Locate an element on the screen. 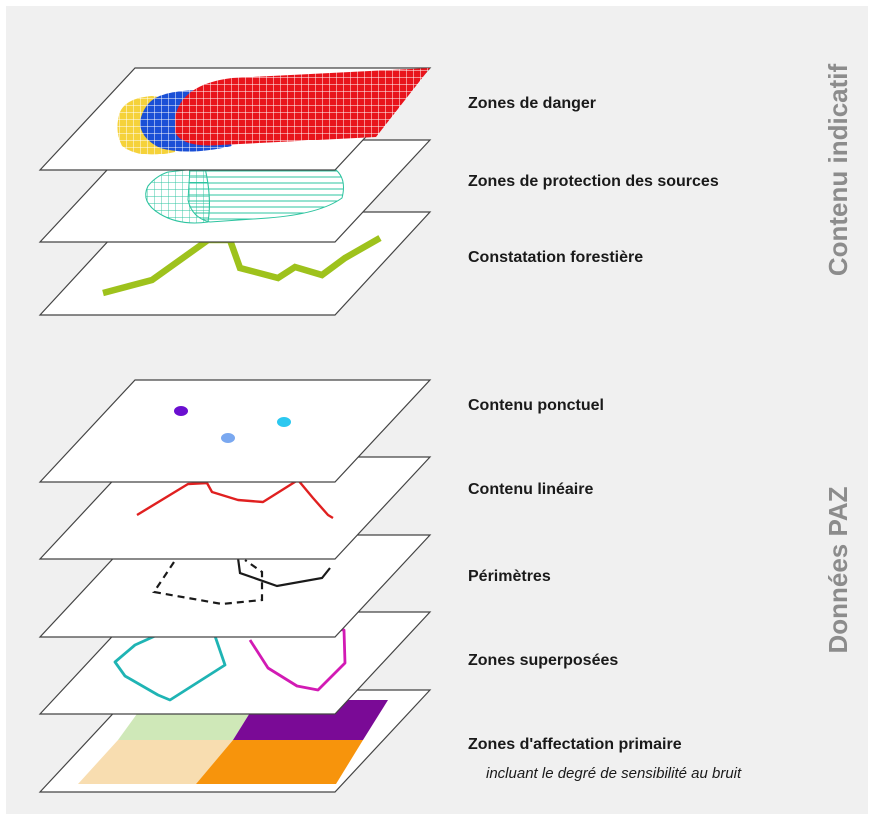 This screenshot has width=874, height=821. layer-danger is located at coordinates (235, 119).